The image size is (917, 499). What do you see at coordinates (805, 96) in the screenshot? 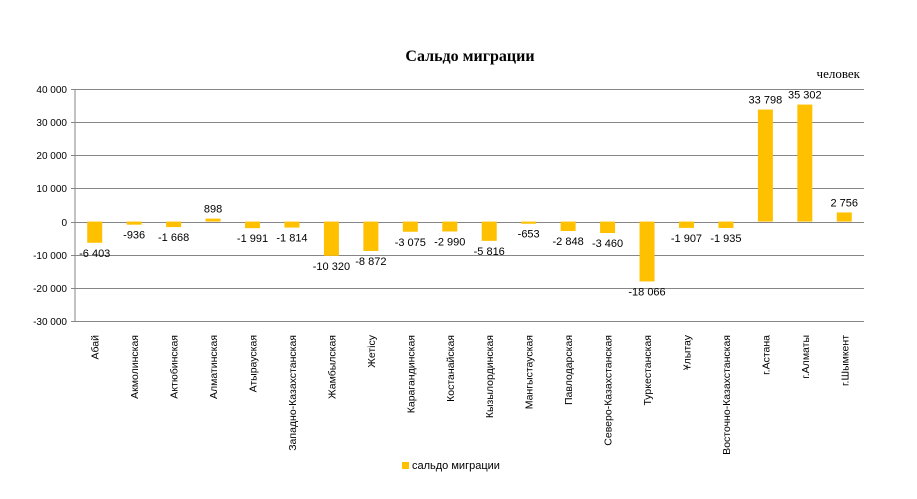
I see `data-label: 35 302` at bounding box center [805, 96].